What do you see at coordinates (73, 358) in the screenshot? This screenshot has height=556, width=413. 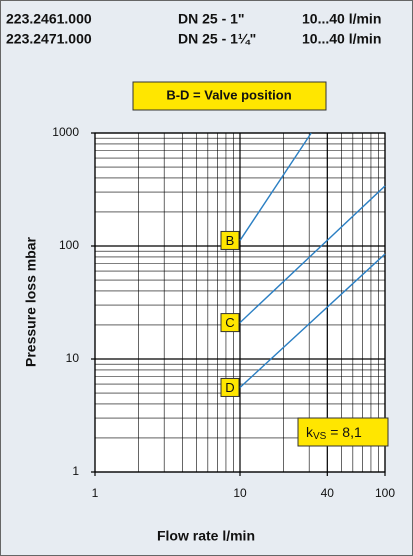 I see `y-tick-label: 10` at bounding box center [73, 358].